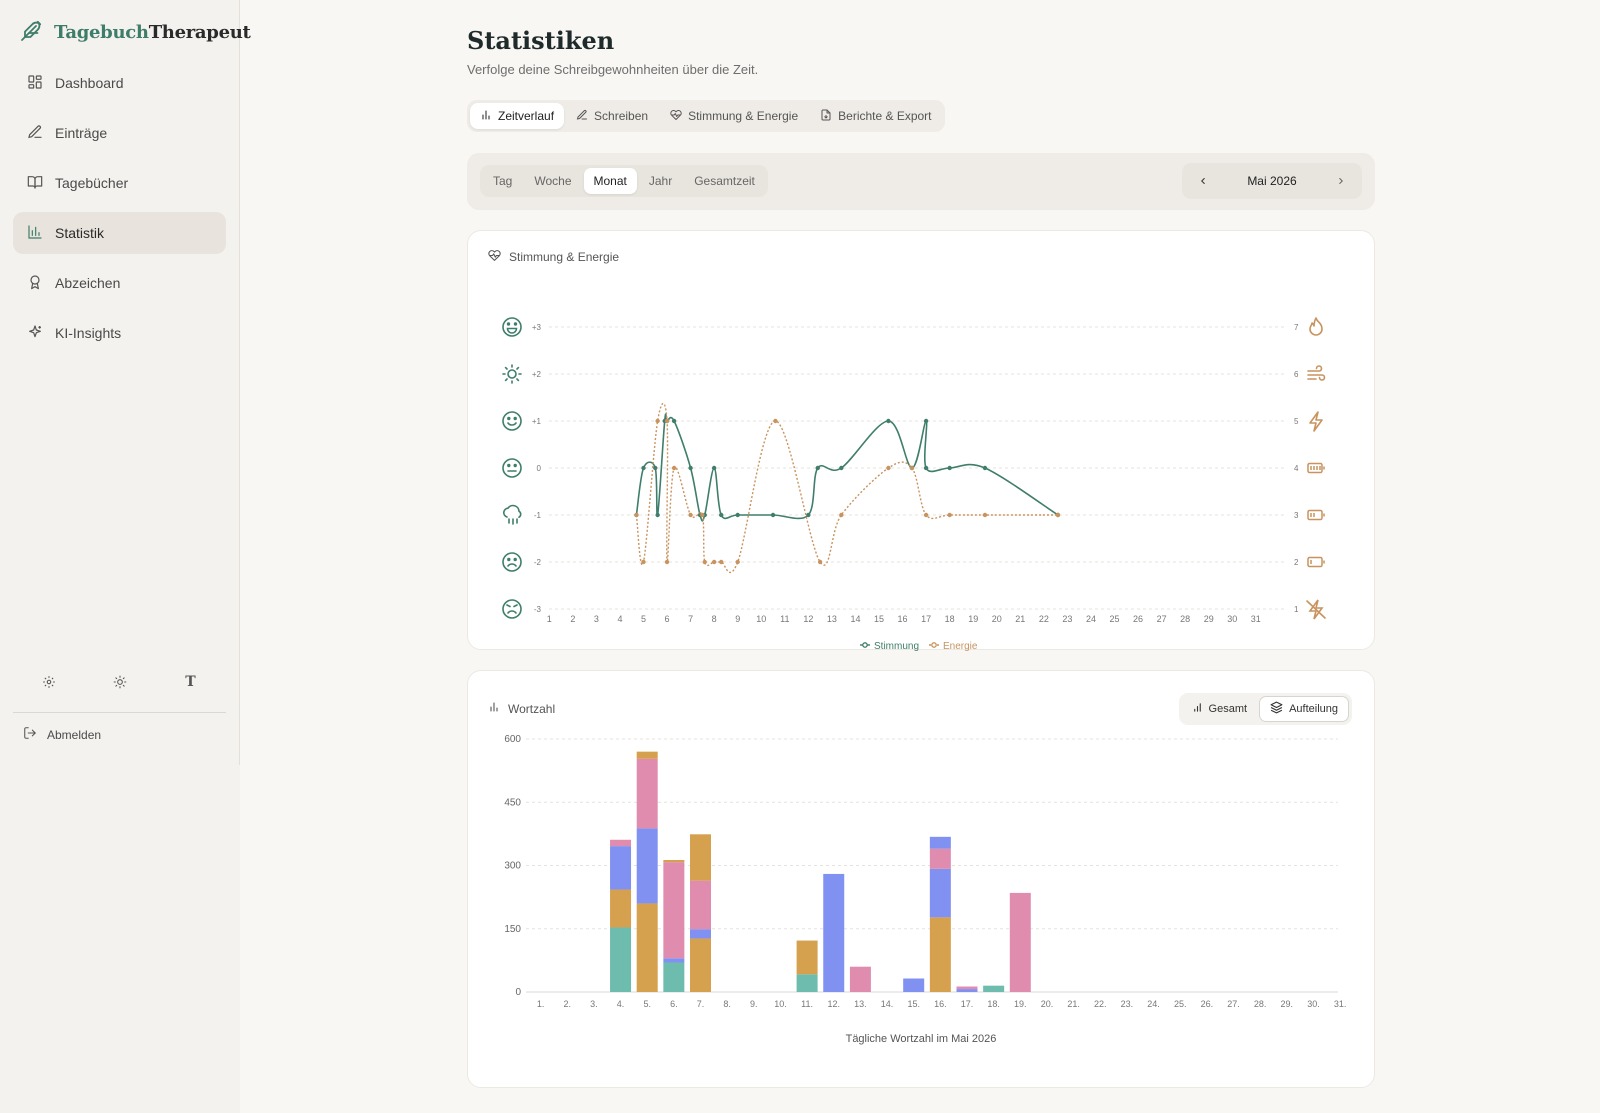 This screenshot has height=1113, width=1600. I want to click on legend-mood: Stimmung, so click(889, 646).